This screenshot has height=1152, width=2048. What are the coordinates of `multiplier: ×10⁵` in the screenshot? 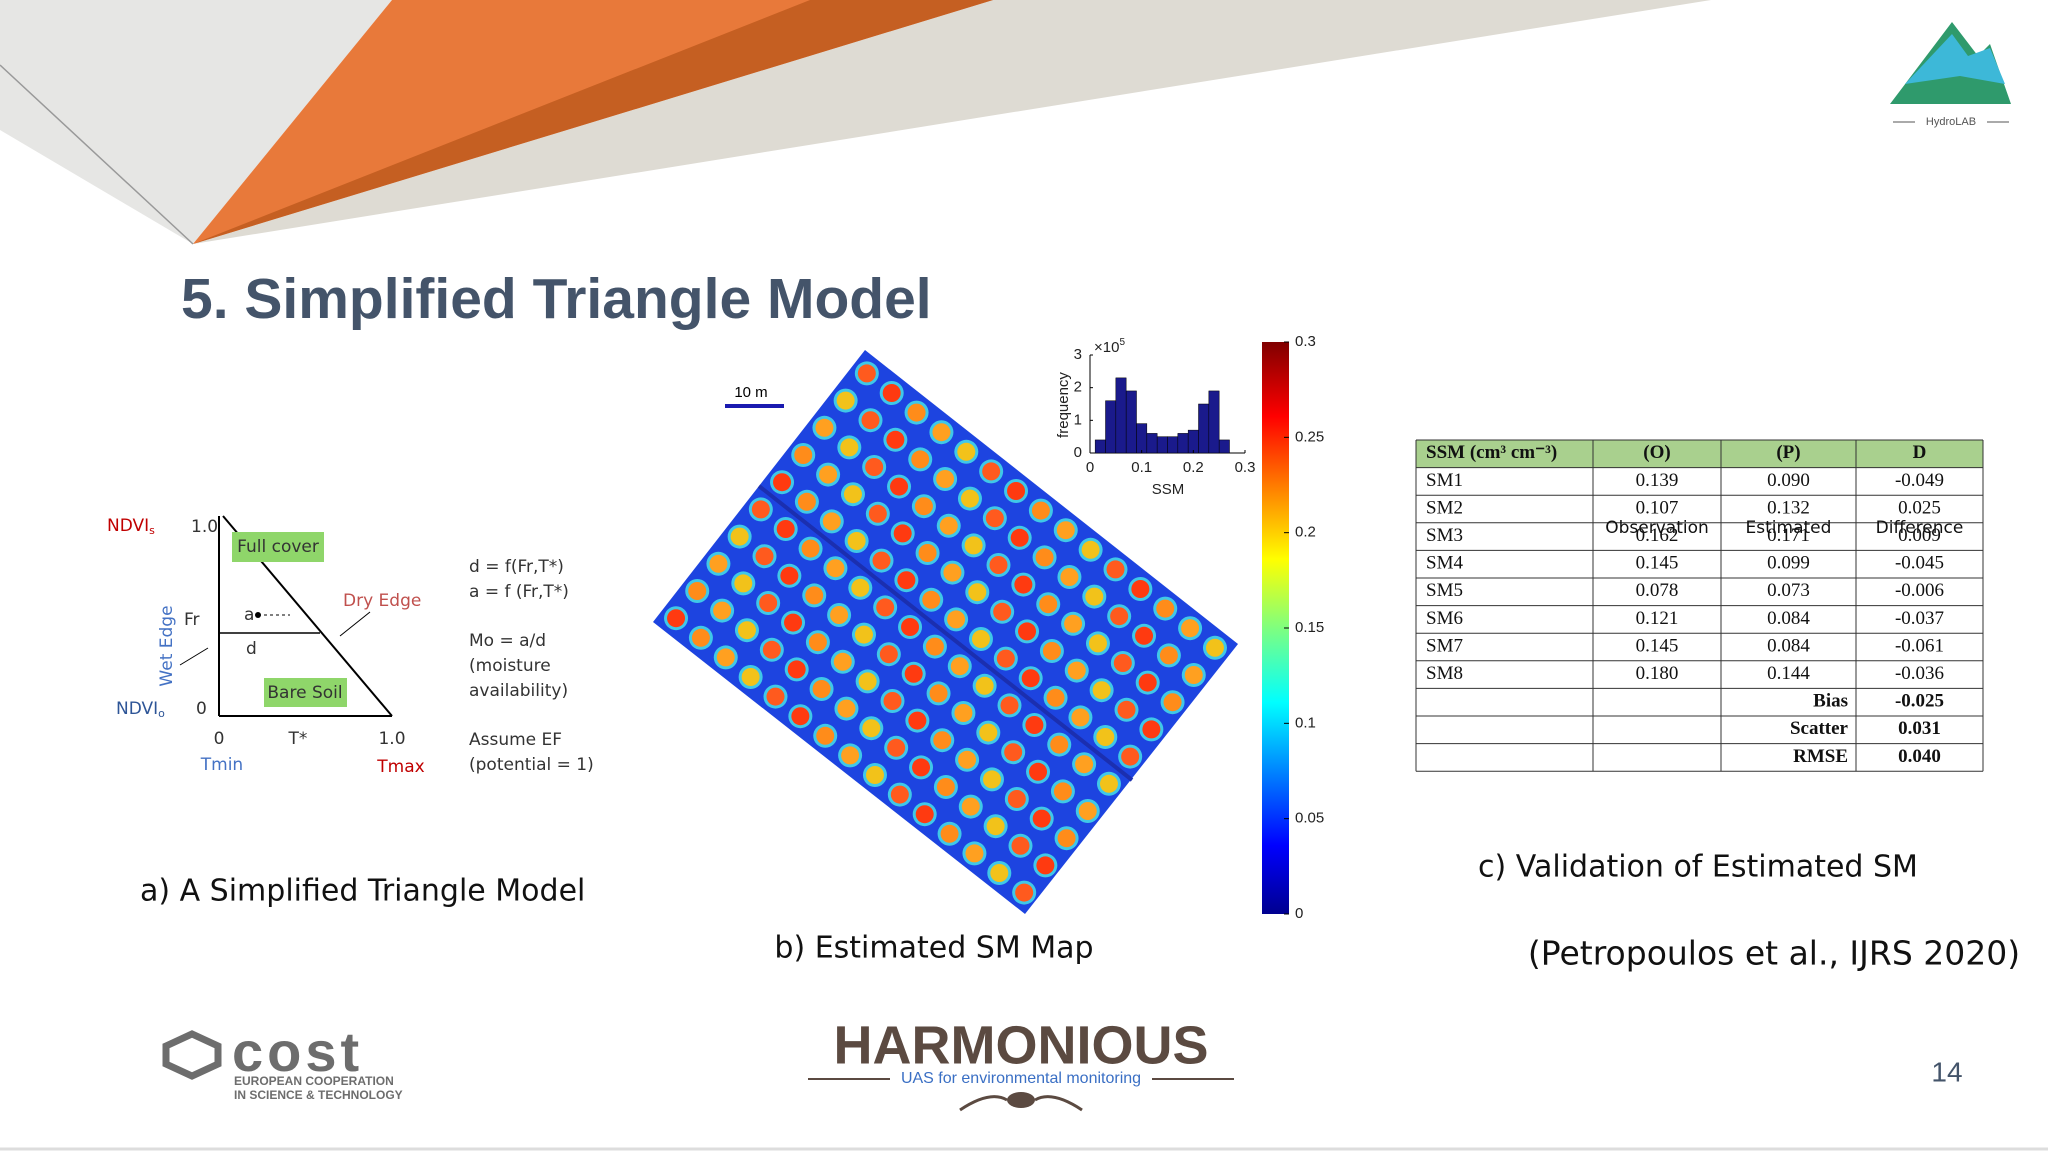 It's located at (1109, 346).